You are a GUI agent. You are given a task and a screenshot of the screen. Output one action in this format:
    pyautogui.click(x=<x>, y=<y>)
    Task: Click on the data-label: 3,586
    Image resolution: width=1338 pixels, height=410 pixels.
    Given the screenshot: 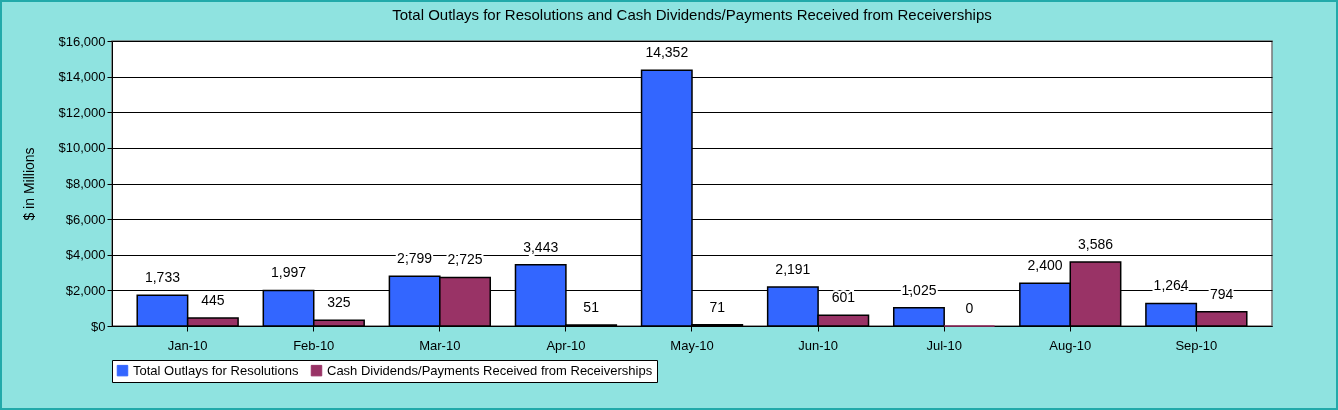 What is the action you would take?
    pyautogui.click(x=1095, y=244)
    